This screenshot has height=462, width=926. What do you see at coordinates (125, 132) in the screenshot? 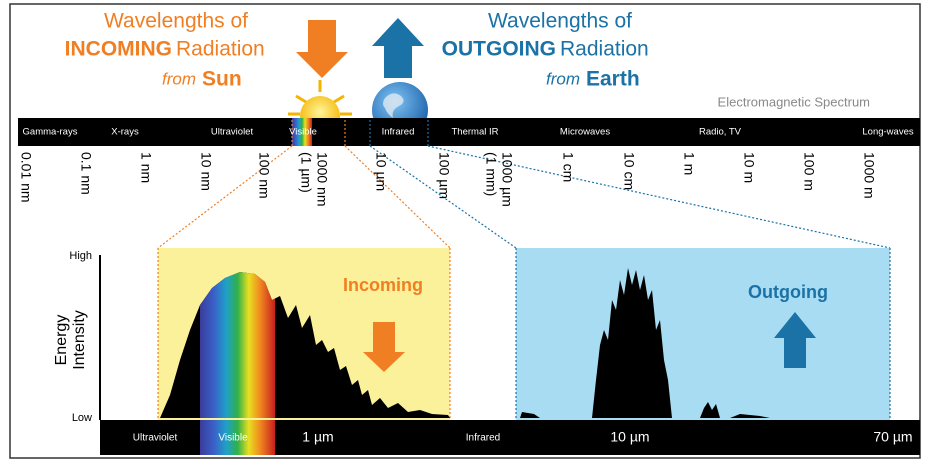
I see `band-label: X-rays` at bounding box center [125, 132].